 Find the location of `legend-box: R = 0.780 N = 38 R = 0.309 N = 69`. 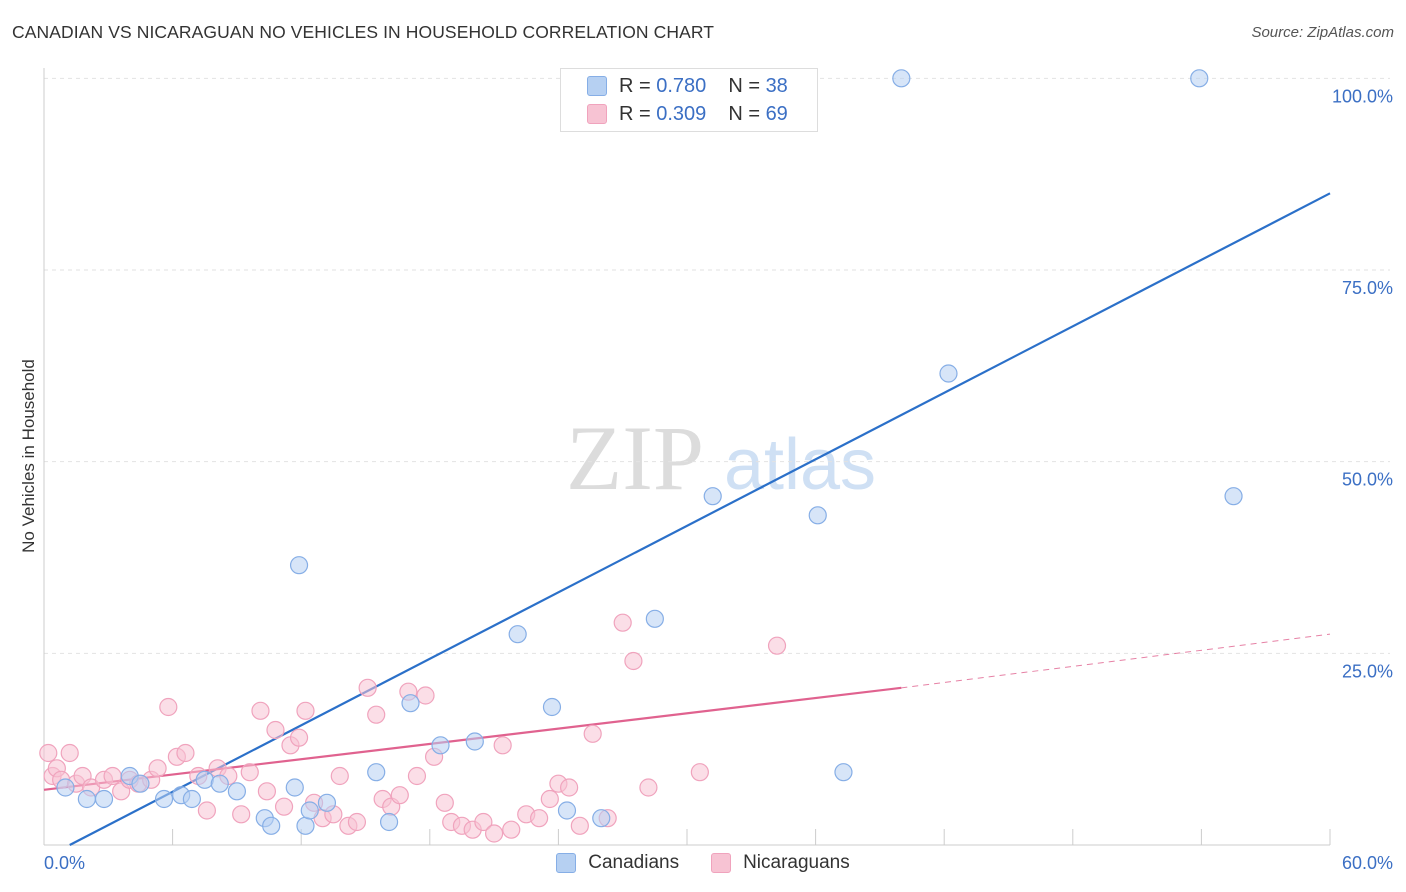

legend-box: R = 0.780 N = 38 R = 0.309 N = 69 is located at coordinates (689, 100).